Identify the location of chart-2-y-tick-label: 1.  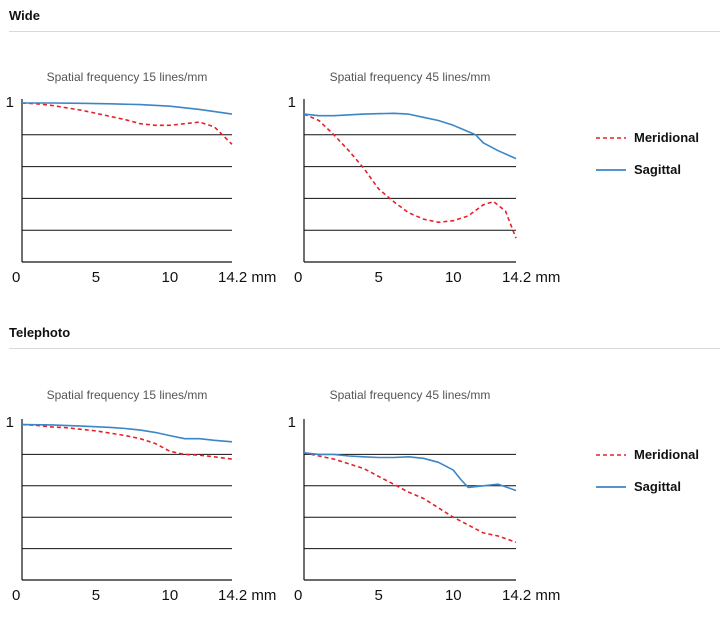
(292, 102).